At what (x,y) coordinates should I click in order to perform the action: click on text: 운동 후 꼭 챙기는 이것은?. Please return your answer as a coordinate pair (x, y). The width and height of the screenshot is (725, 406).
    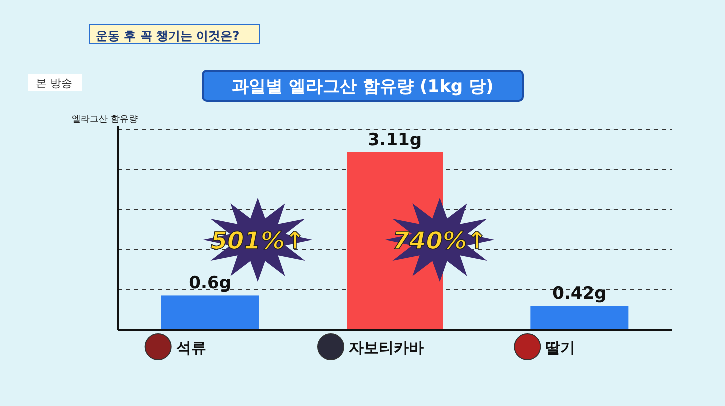
    Looking at the image, I should click on (168, 36).